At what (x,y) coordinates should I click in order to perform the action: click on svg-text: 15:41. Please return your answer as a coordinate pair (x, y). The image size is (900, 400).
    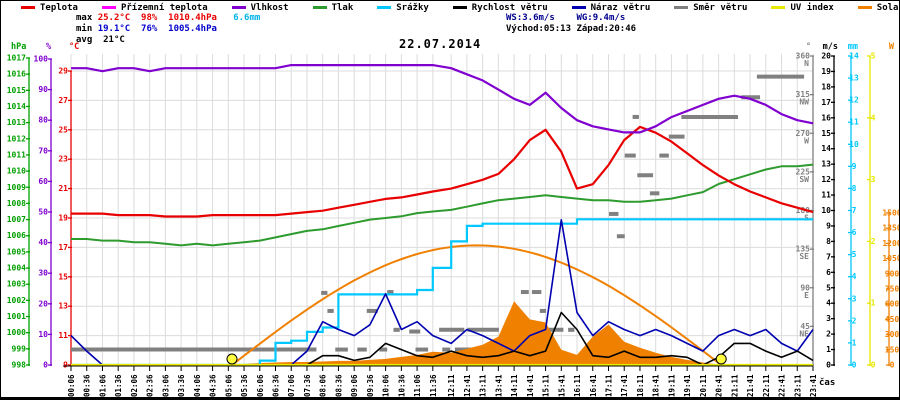
    Looking at the image, I should click on (561, 385).